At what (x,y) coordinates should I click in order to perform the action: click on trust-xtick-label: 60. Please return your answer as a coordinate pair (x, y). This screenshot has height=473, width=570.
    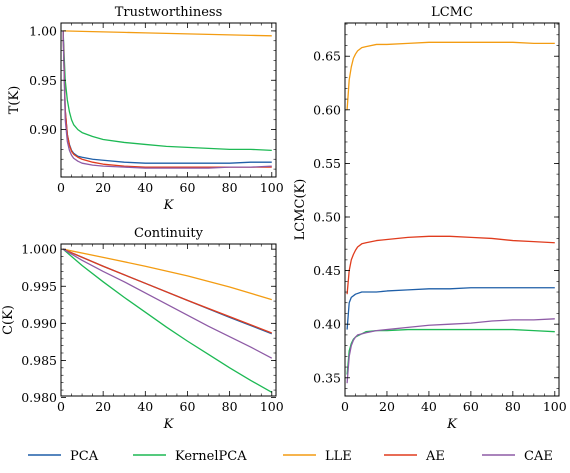
    Looking at the image, I should click on (188, 187).